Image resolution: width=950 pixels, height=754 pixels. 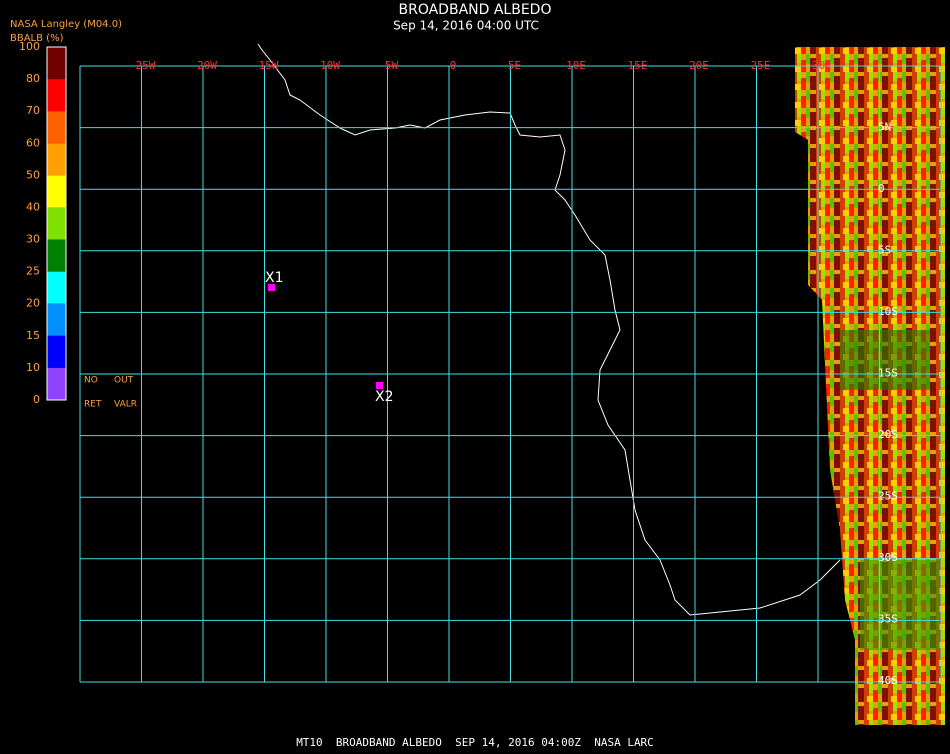 What do you see at coordinates (274, 278) in the screenshot?
I see `marker-label: X1` at bounding box center [274, 278].